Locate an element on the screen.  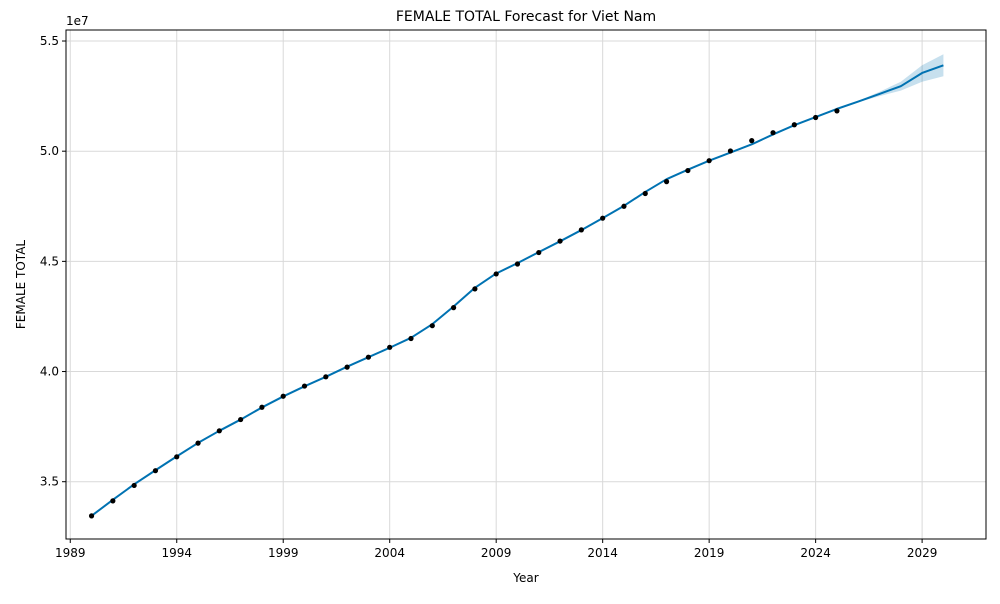
y-tick-label: 5.5 is located at coordinates (49, 41).